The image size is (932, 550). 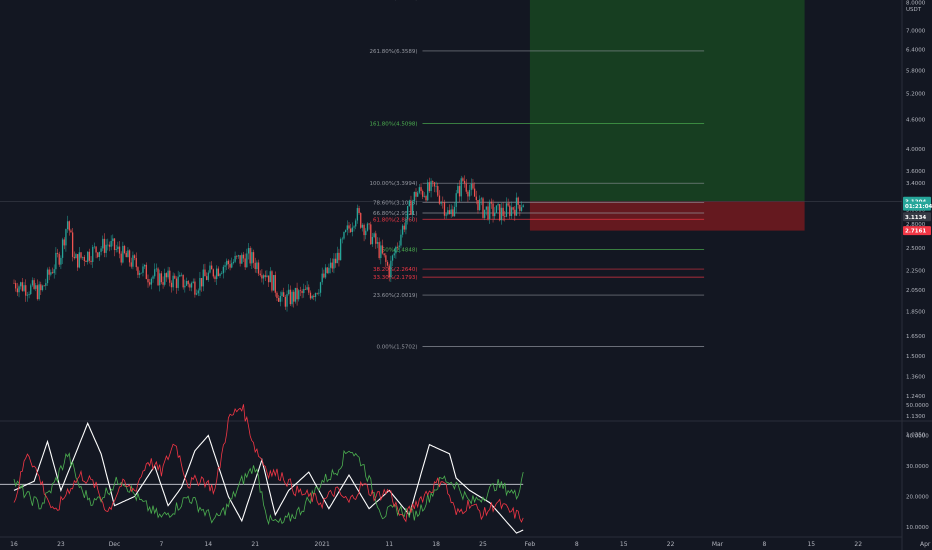 I want to click on position-stop-zone, so click(x=667, y=216).